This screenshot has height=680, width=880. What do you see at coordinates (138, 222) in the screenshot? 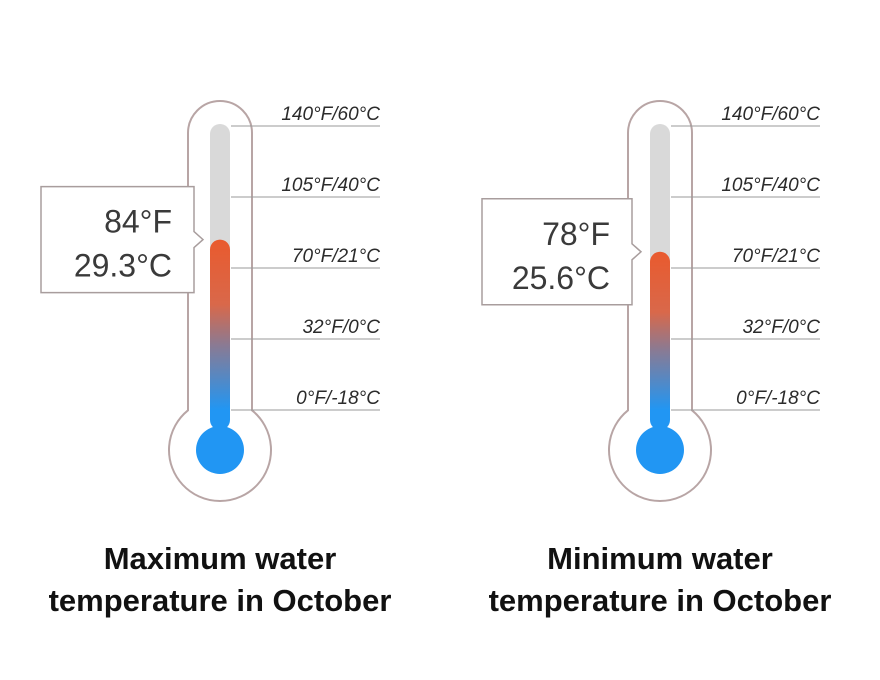
I see `reading-fahrenheit: 84°F` at bounding box center [138, 222].